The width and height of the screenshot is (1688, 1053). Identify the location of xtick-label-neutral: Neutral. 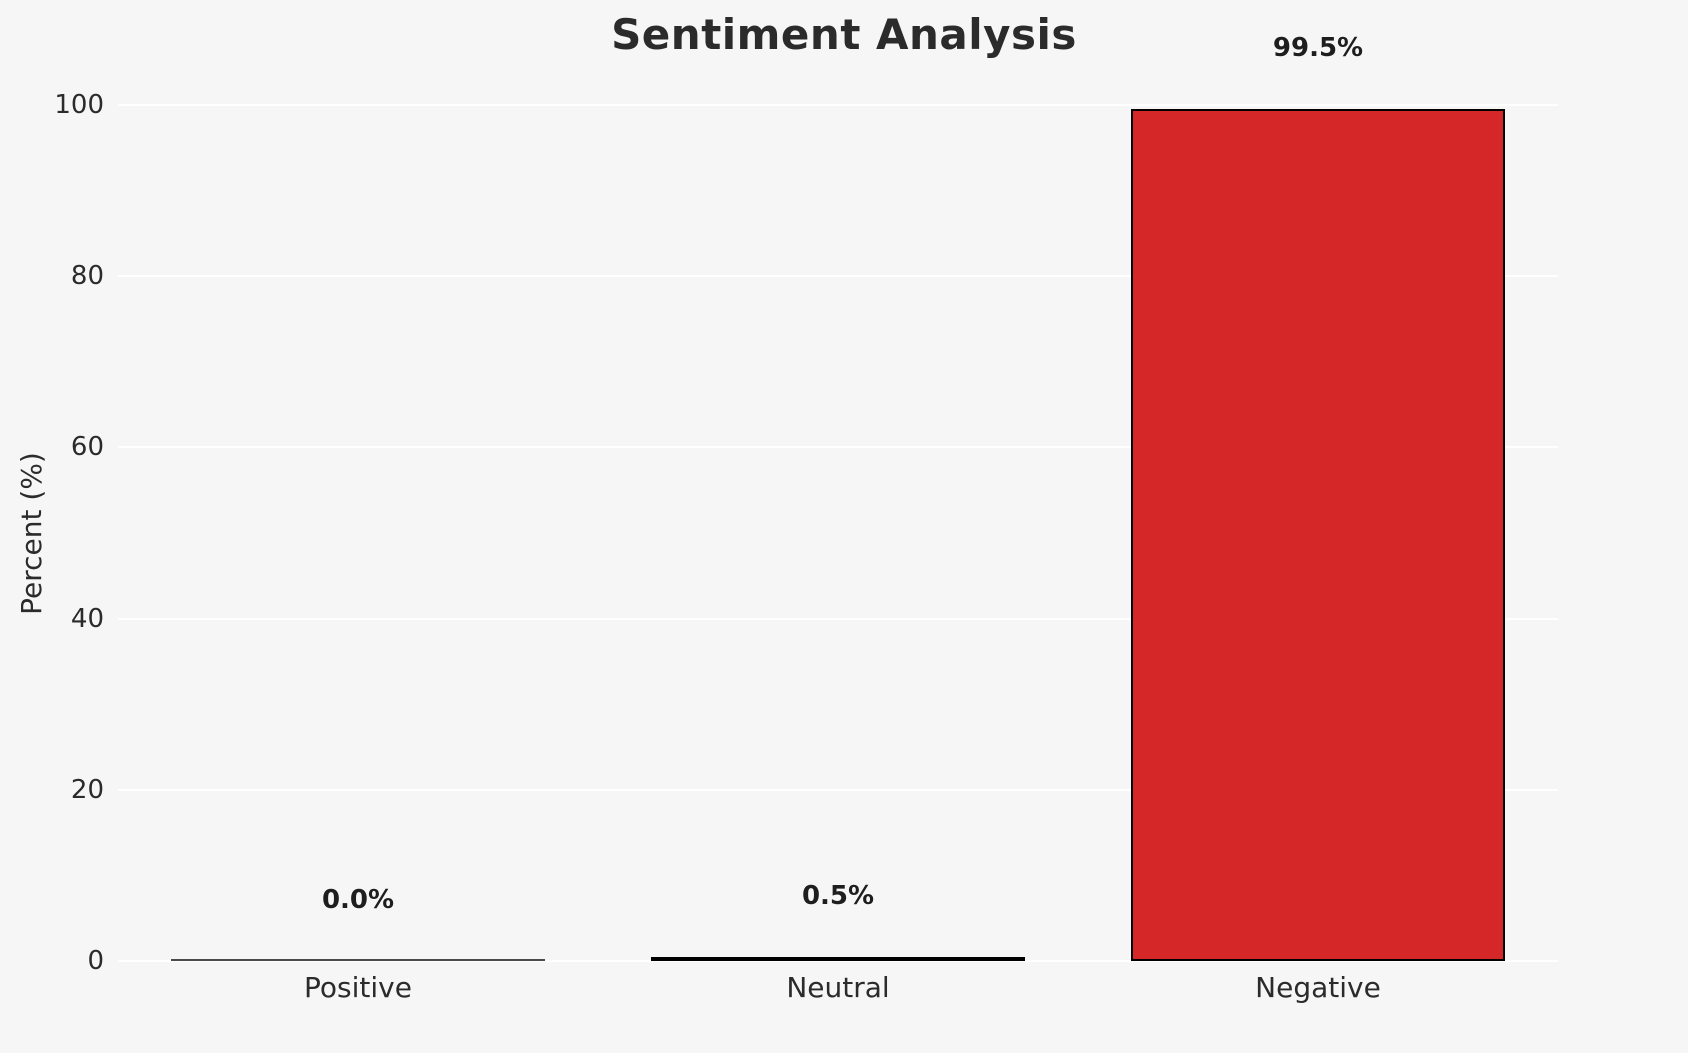
(838, 987).